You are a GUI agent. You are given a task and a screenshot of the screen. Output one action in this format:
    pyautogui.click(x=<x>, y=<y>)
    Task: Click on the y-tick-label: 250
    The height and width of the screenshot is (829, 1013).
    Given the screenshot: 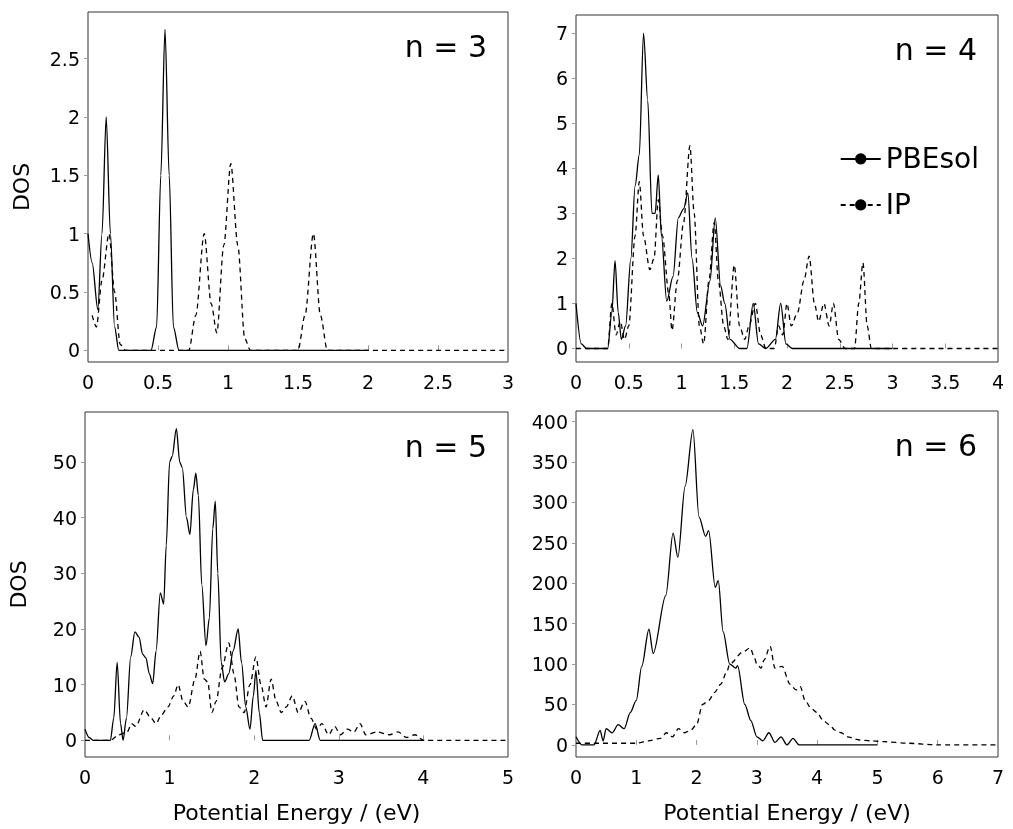 What is the action you would take?
    pyautogui.click(x=549, y=542)
    